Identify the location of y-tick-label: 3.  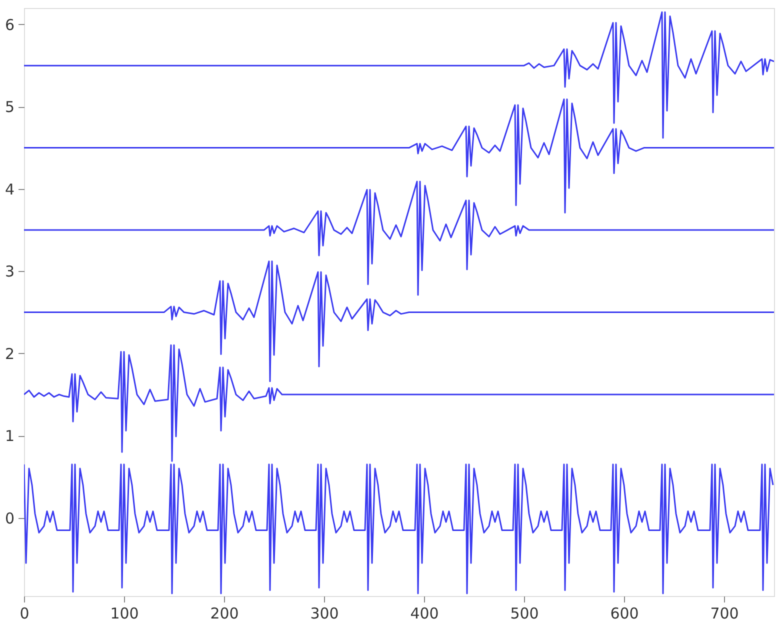
(9, 271).